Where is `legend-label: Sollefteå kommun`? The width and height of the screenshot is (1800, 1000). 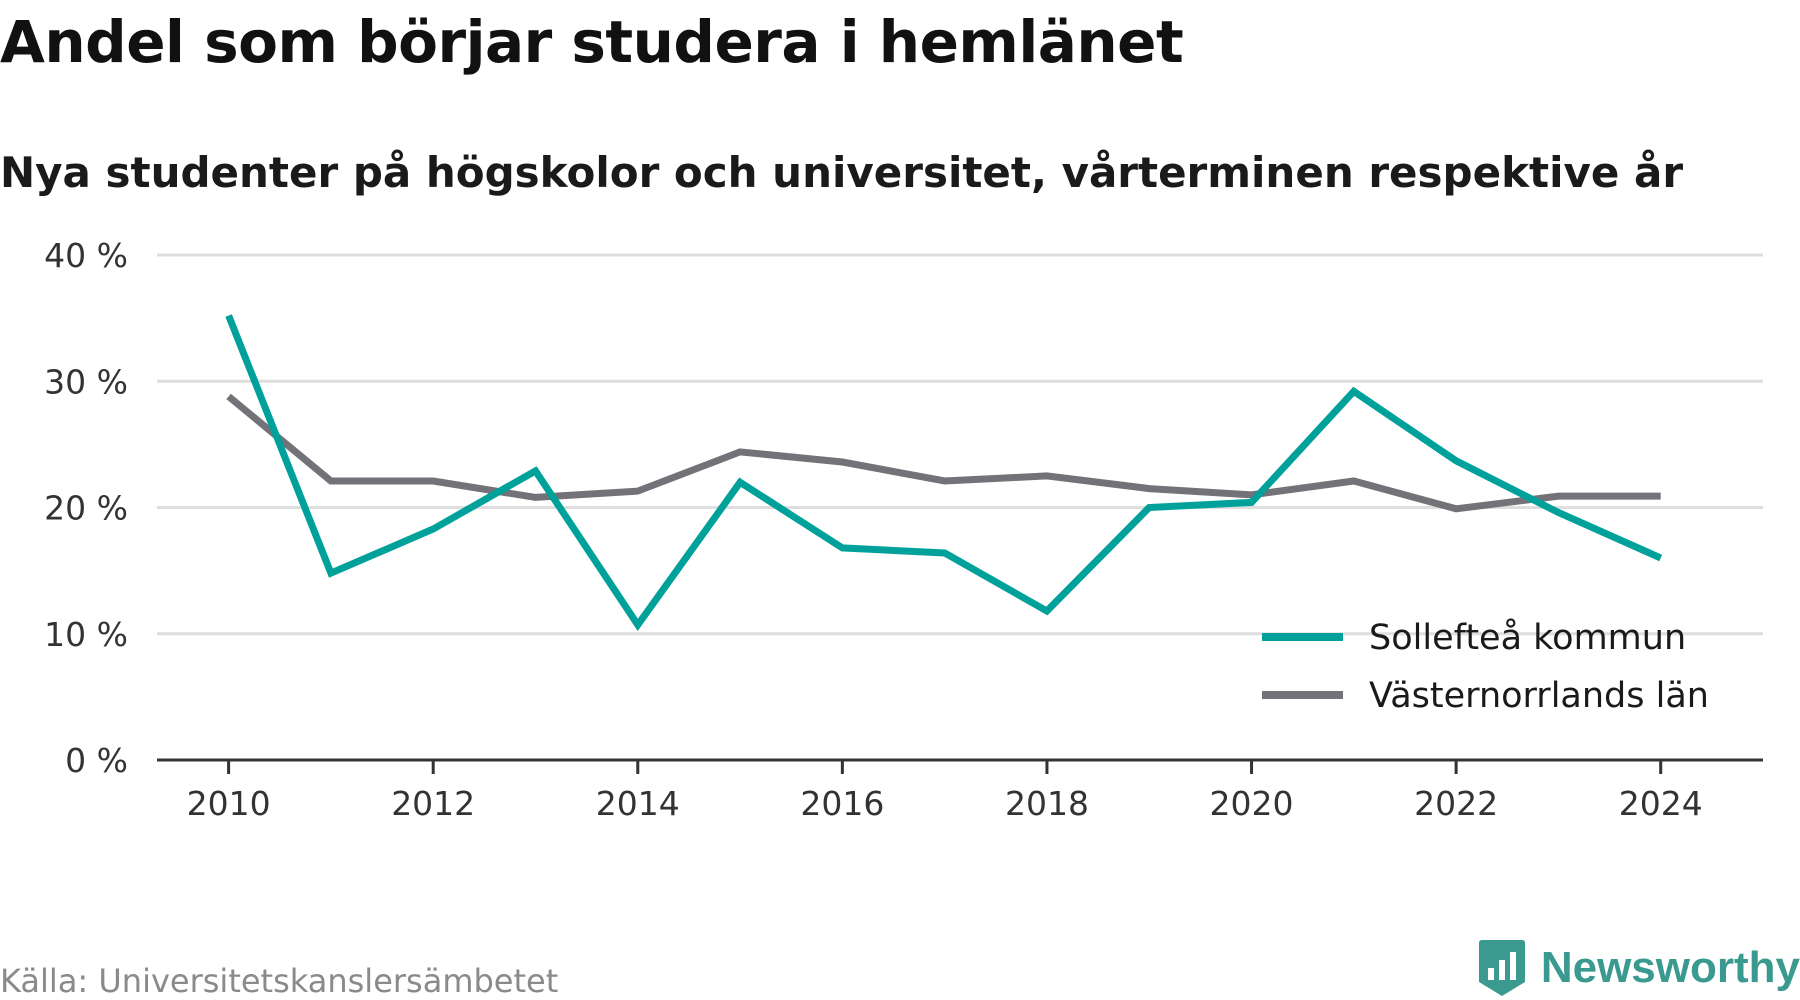
legend-label: Sollefteå kommun is located at coordinates (1527, 637).